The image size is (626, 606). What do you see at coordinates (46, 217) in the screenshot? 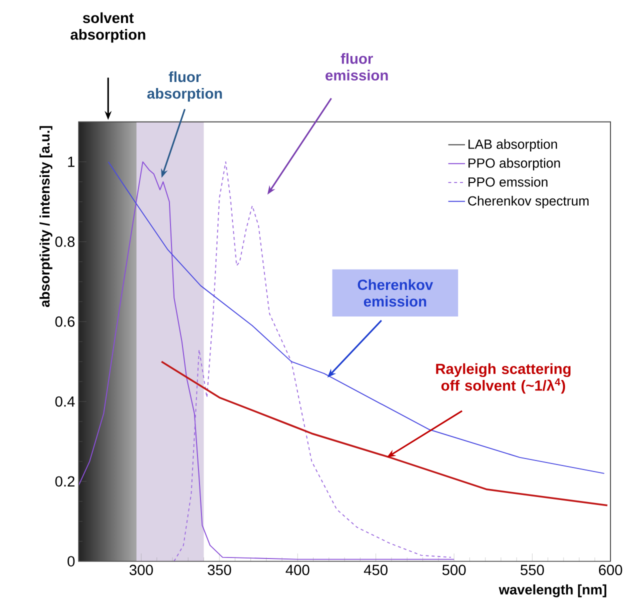
I see `y-axis-title: absorptivity / intensity [a.u.]` at bounding box center [46, 217].